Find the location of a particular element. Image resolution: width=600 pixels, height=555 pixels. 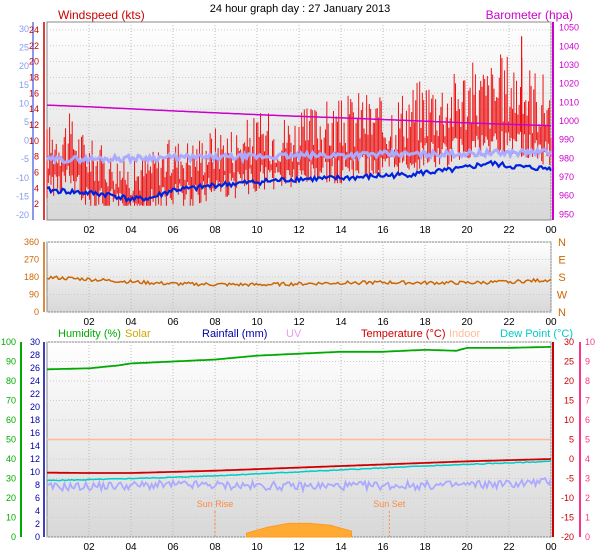

p3-x-tick-label-11: 00 is located at coordinates (551, 547).